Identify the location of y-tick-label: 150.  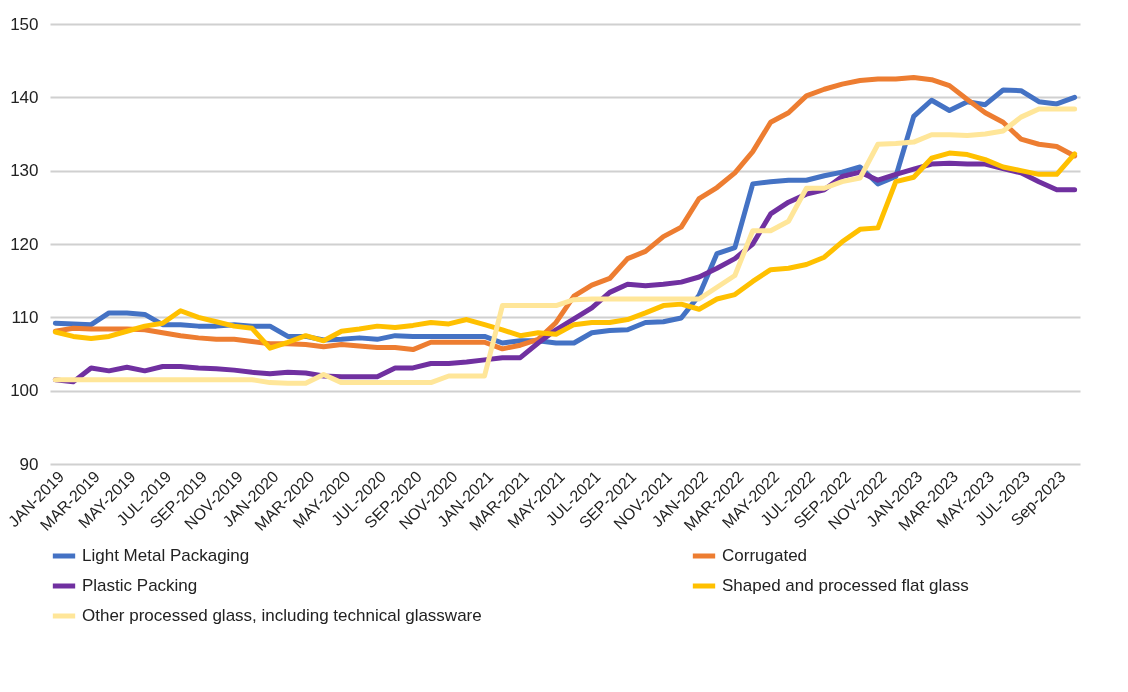
(24, 24).